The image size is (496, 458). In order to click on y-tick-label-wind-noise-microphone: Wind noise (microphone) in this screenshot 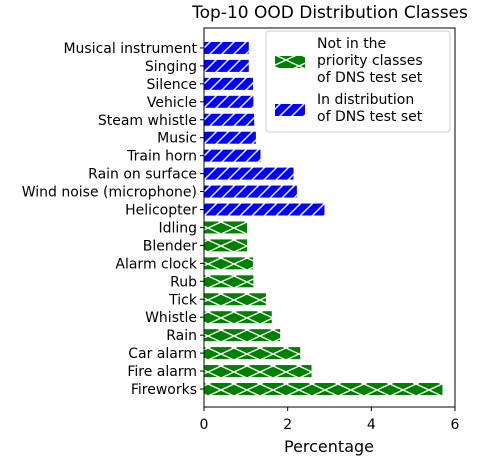, I will do `click(109, 193)`.